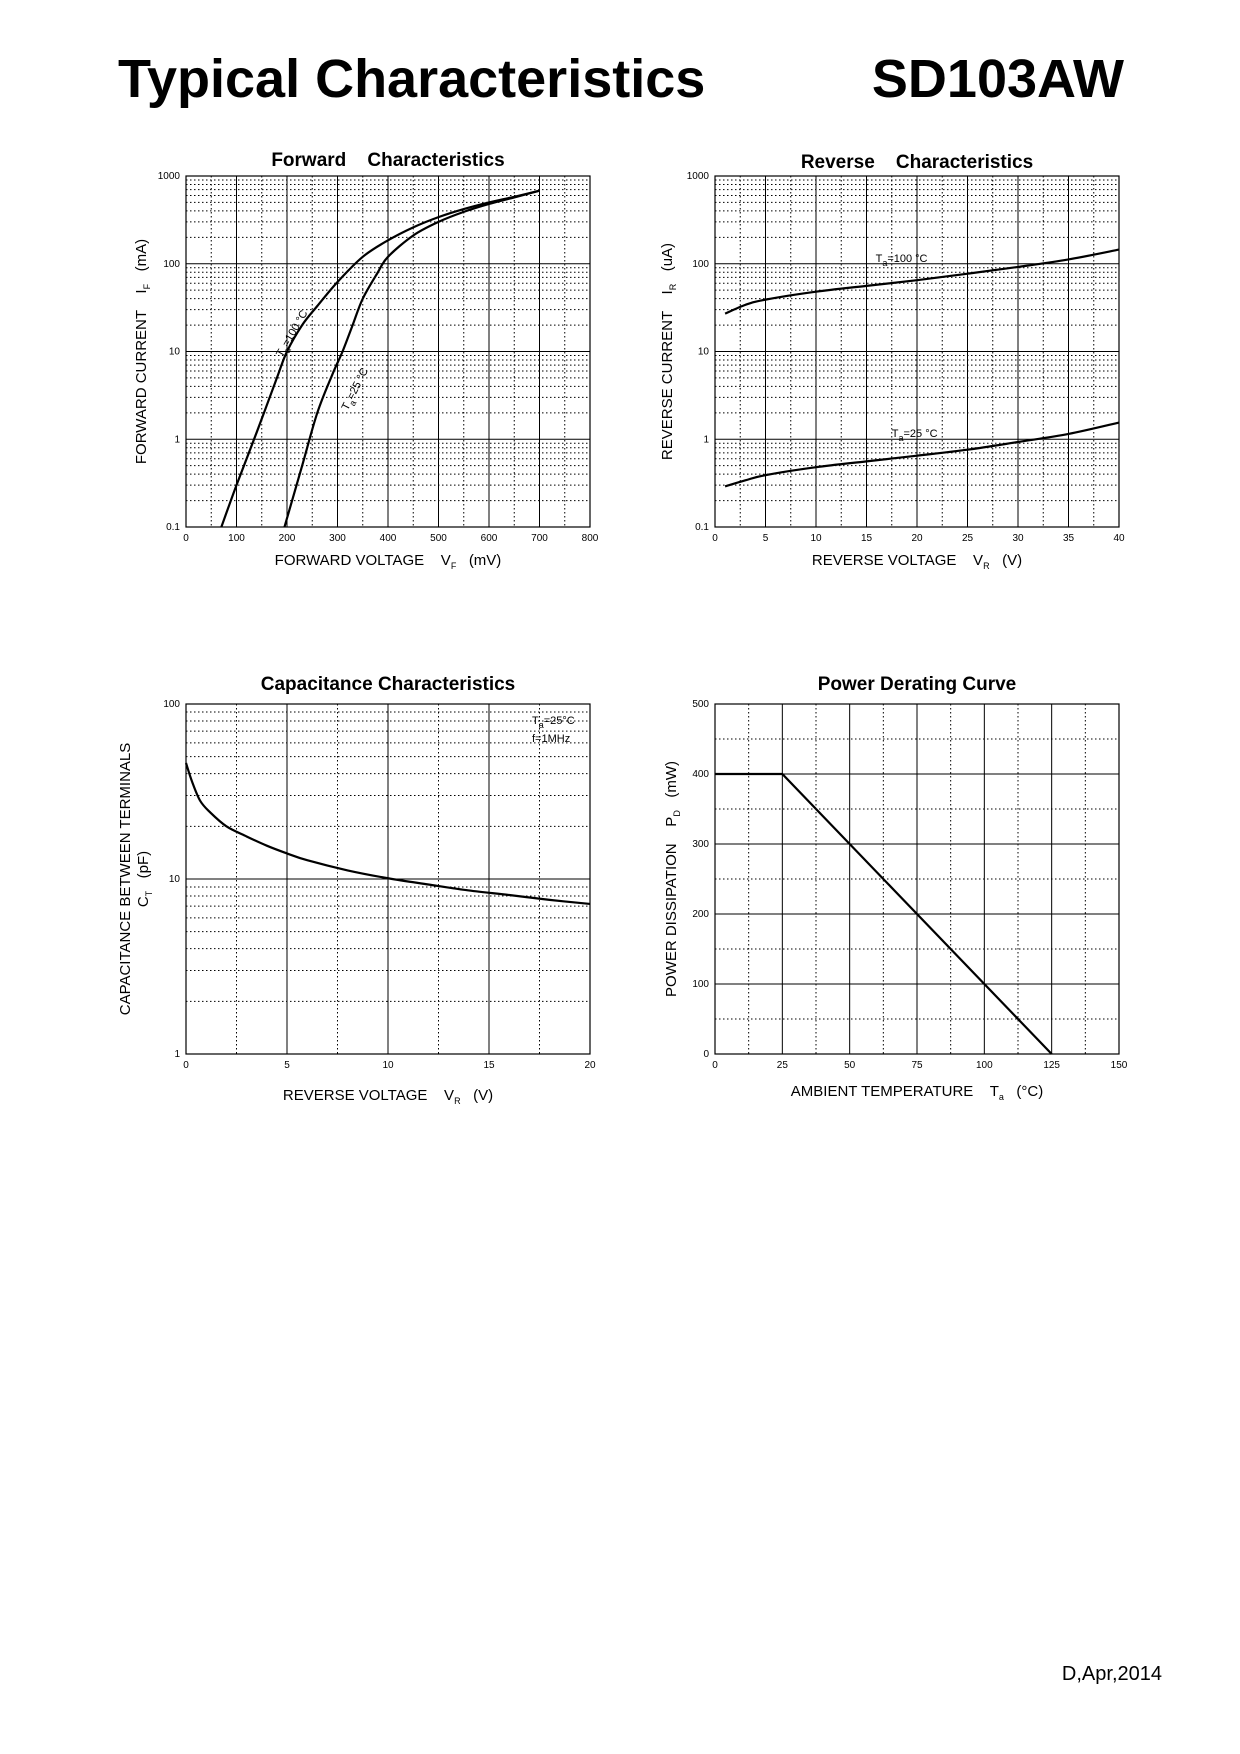 The image size is (1240, 1754). What do you see at coordinates (358, 384) in the screenshot?
I see `series-label-rest: =25 °C` at bounding box center [358, 384].